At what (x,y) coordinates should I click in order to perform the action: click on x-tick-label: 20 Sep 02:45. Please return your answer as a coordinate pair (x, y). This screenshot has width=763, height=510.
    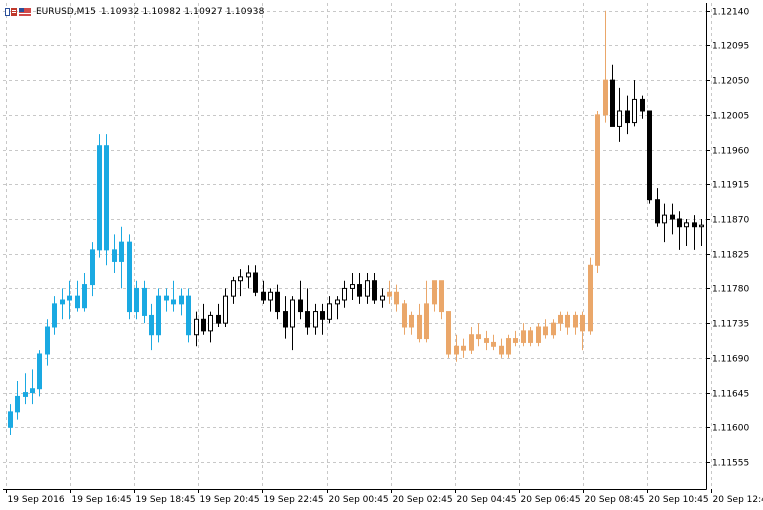
    Looking at the image, I should click on (423, 500).